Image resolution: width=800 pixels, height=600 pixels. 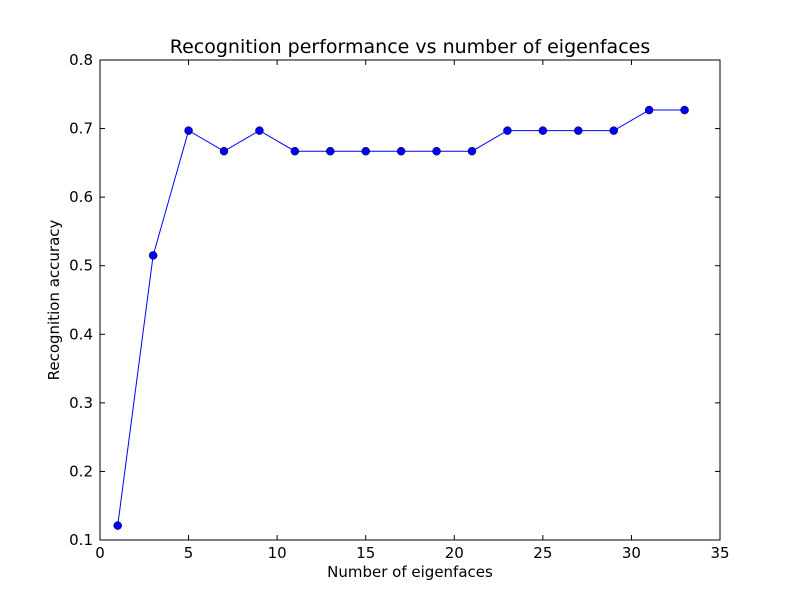 What do you see at coordinates (542, 553) in the screenshot?
I see `x-tick-label: 25` at bounding box center [542, 553].